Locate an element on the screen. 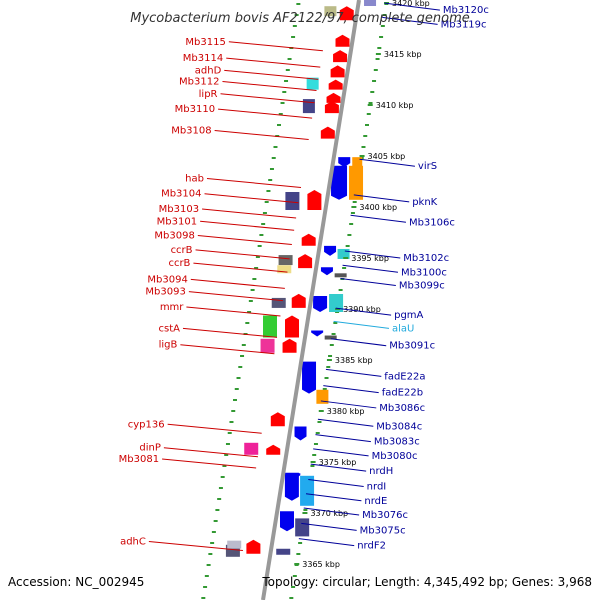  scale-label: 3370 kbp is located at coordinates (329, 513).